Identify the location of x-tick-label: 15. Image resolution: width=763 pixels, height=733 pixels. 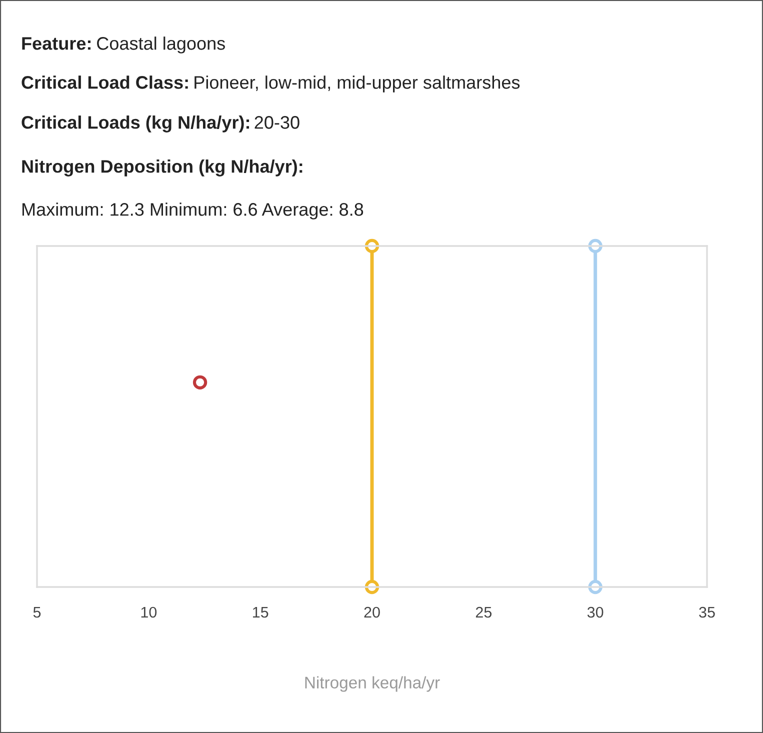
(260, 612).